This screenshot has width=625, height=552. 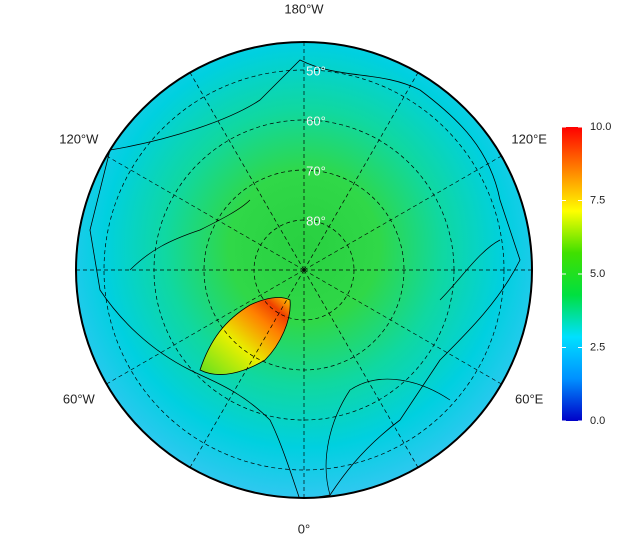 I want to click on colorbar-tick-label: 5.0, so click(x=597, y=274).